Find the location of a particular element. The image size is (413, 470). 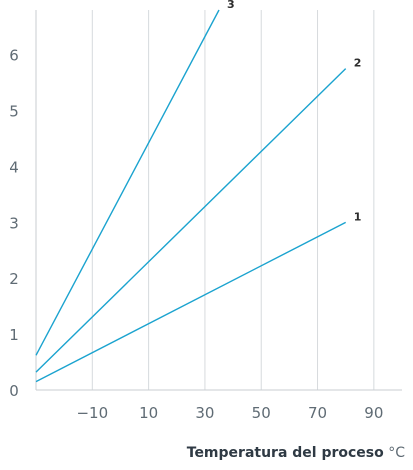

series-label-1: 1 is located at coordinates (358, 216).